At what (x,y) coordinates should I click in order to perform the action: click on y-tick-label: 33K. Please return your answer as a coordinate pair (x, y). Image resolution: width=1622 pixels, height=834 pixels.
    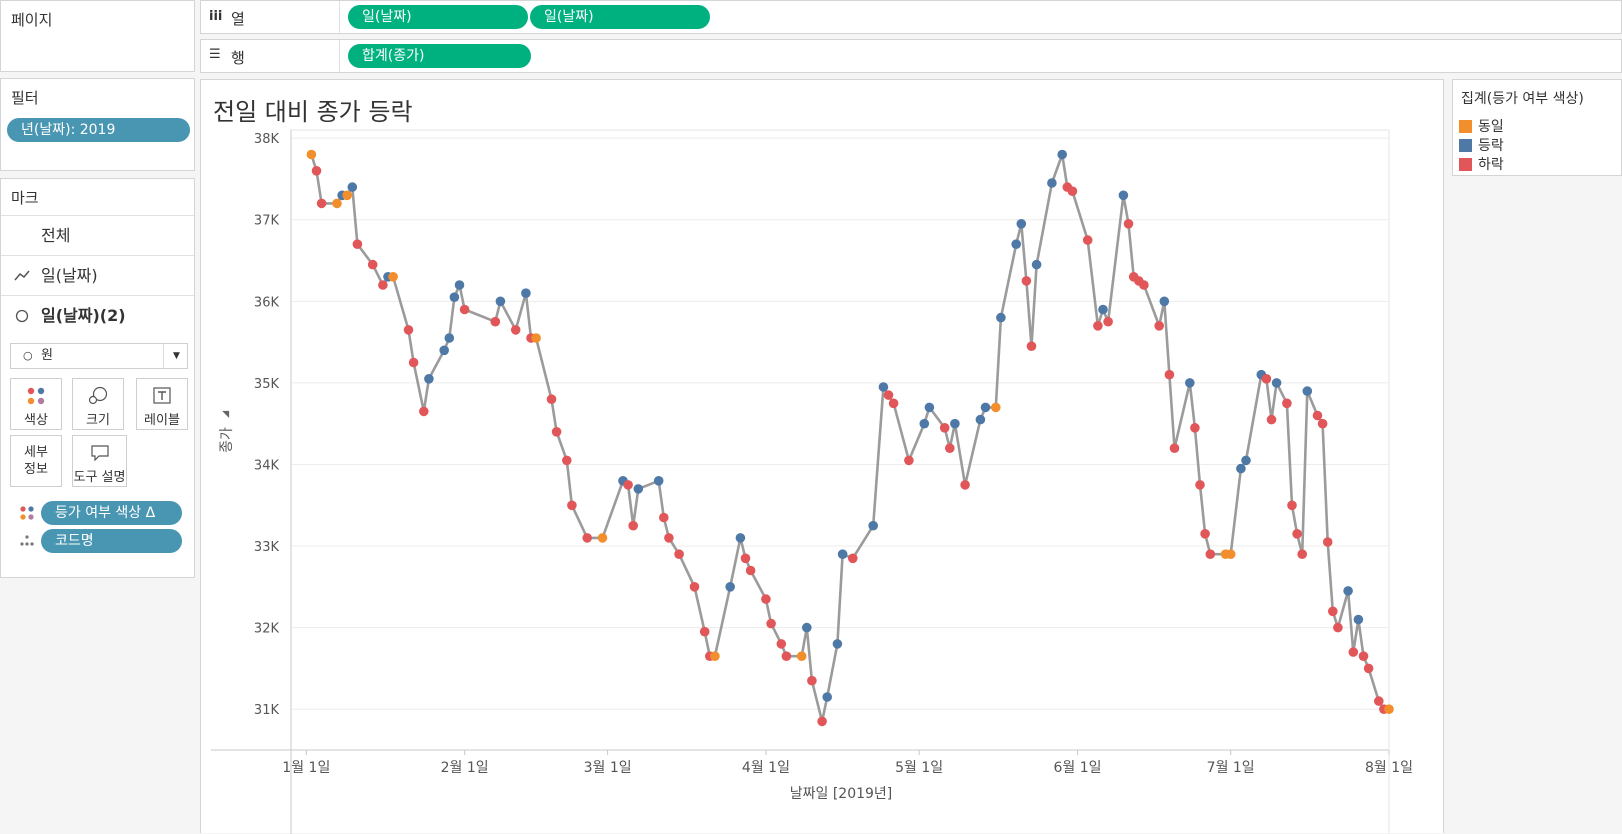
    Looking at the image, I should click on (267, 547).